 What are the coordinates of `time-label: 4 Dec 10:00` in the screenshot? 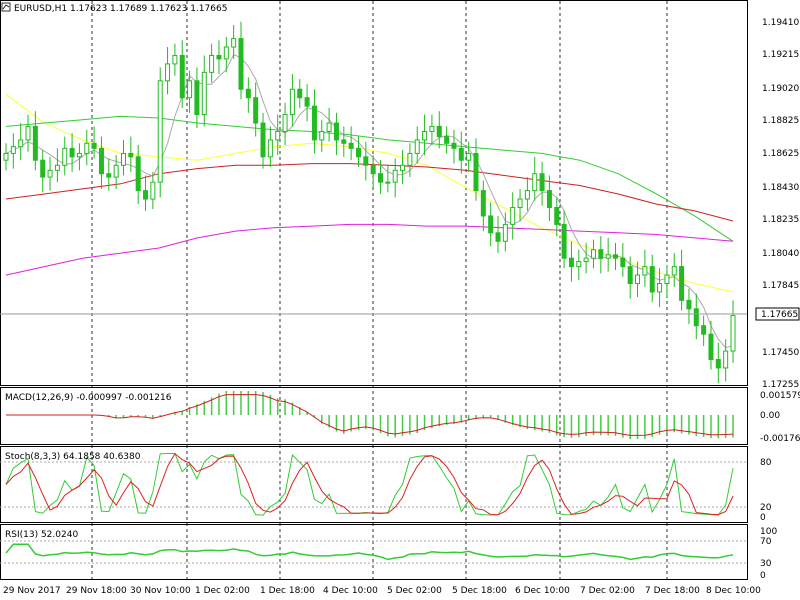 It's located at (350, 591).